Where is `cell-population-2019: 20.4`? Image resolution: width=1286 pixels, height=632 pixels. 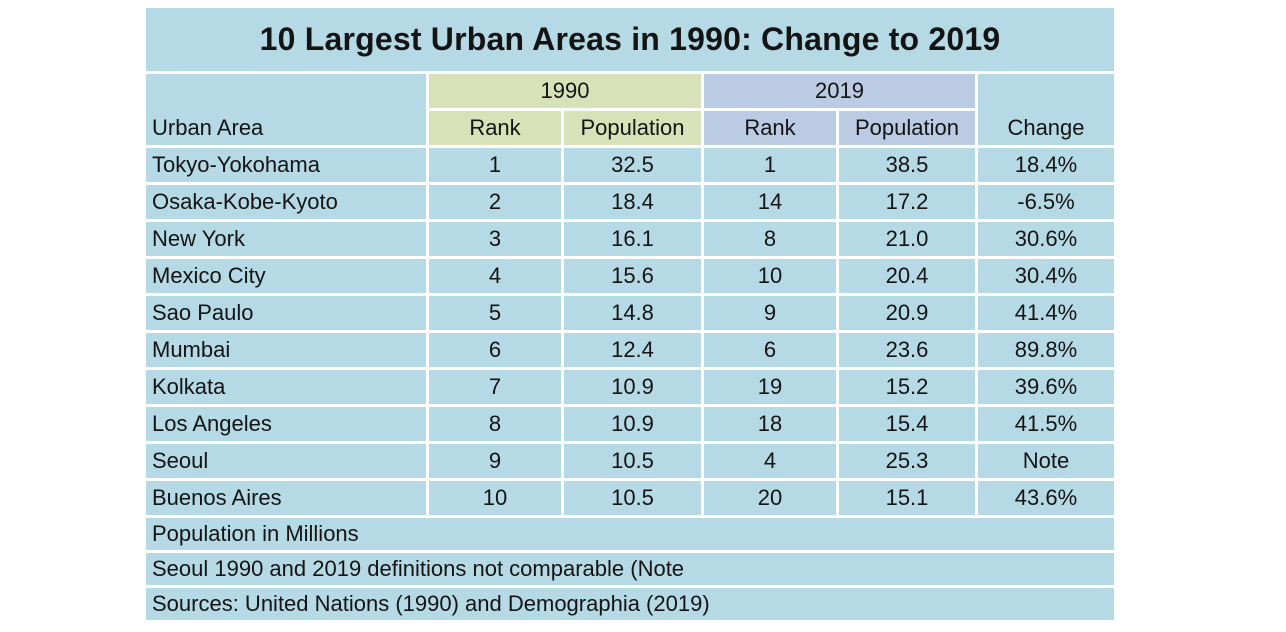
cell-population-2019: 20.4 is located at coordinates (907, 276).